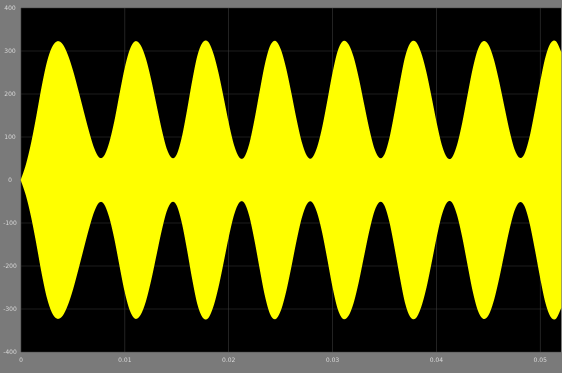  I want to click on x-tick-label: 0.04, so click(437, 360).